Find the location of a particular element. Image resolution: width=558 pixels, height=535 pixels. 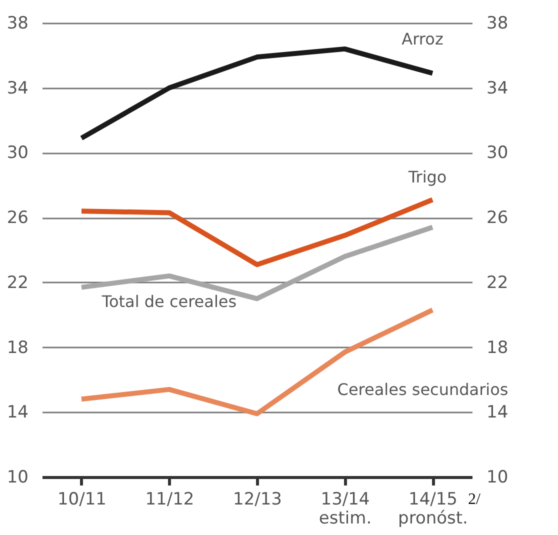

y-tick-label: 38 is located at coordinates (17, 24).